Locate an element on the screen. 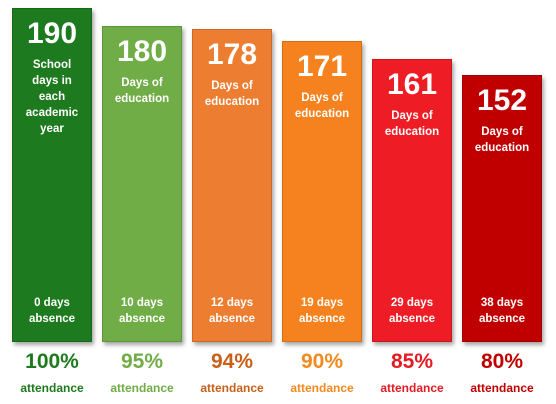  bar-value-label: 171 is located at coordinates (322, 66).